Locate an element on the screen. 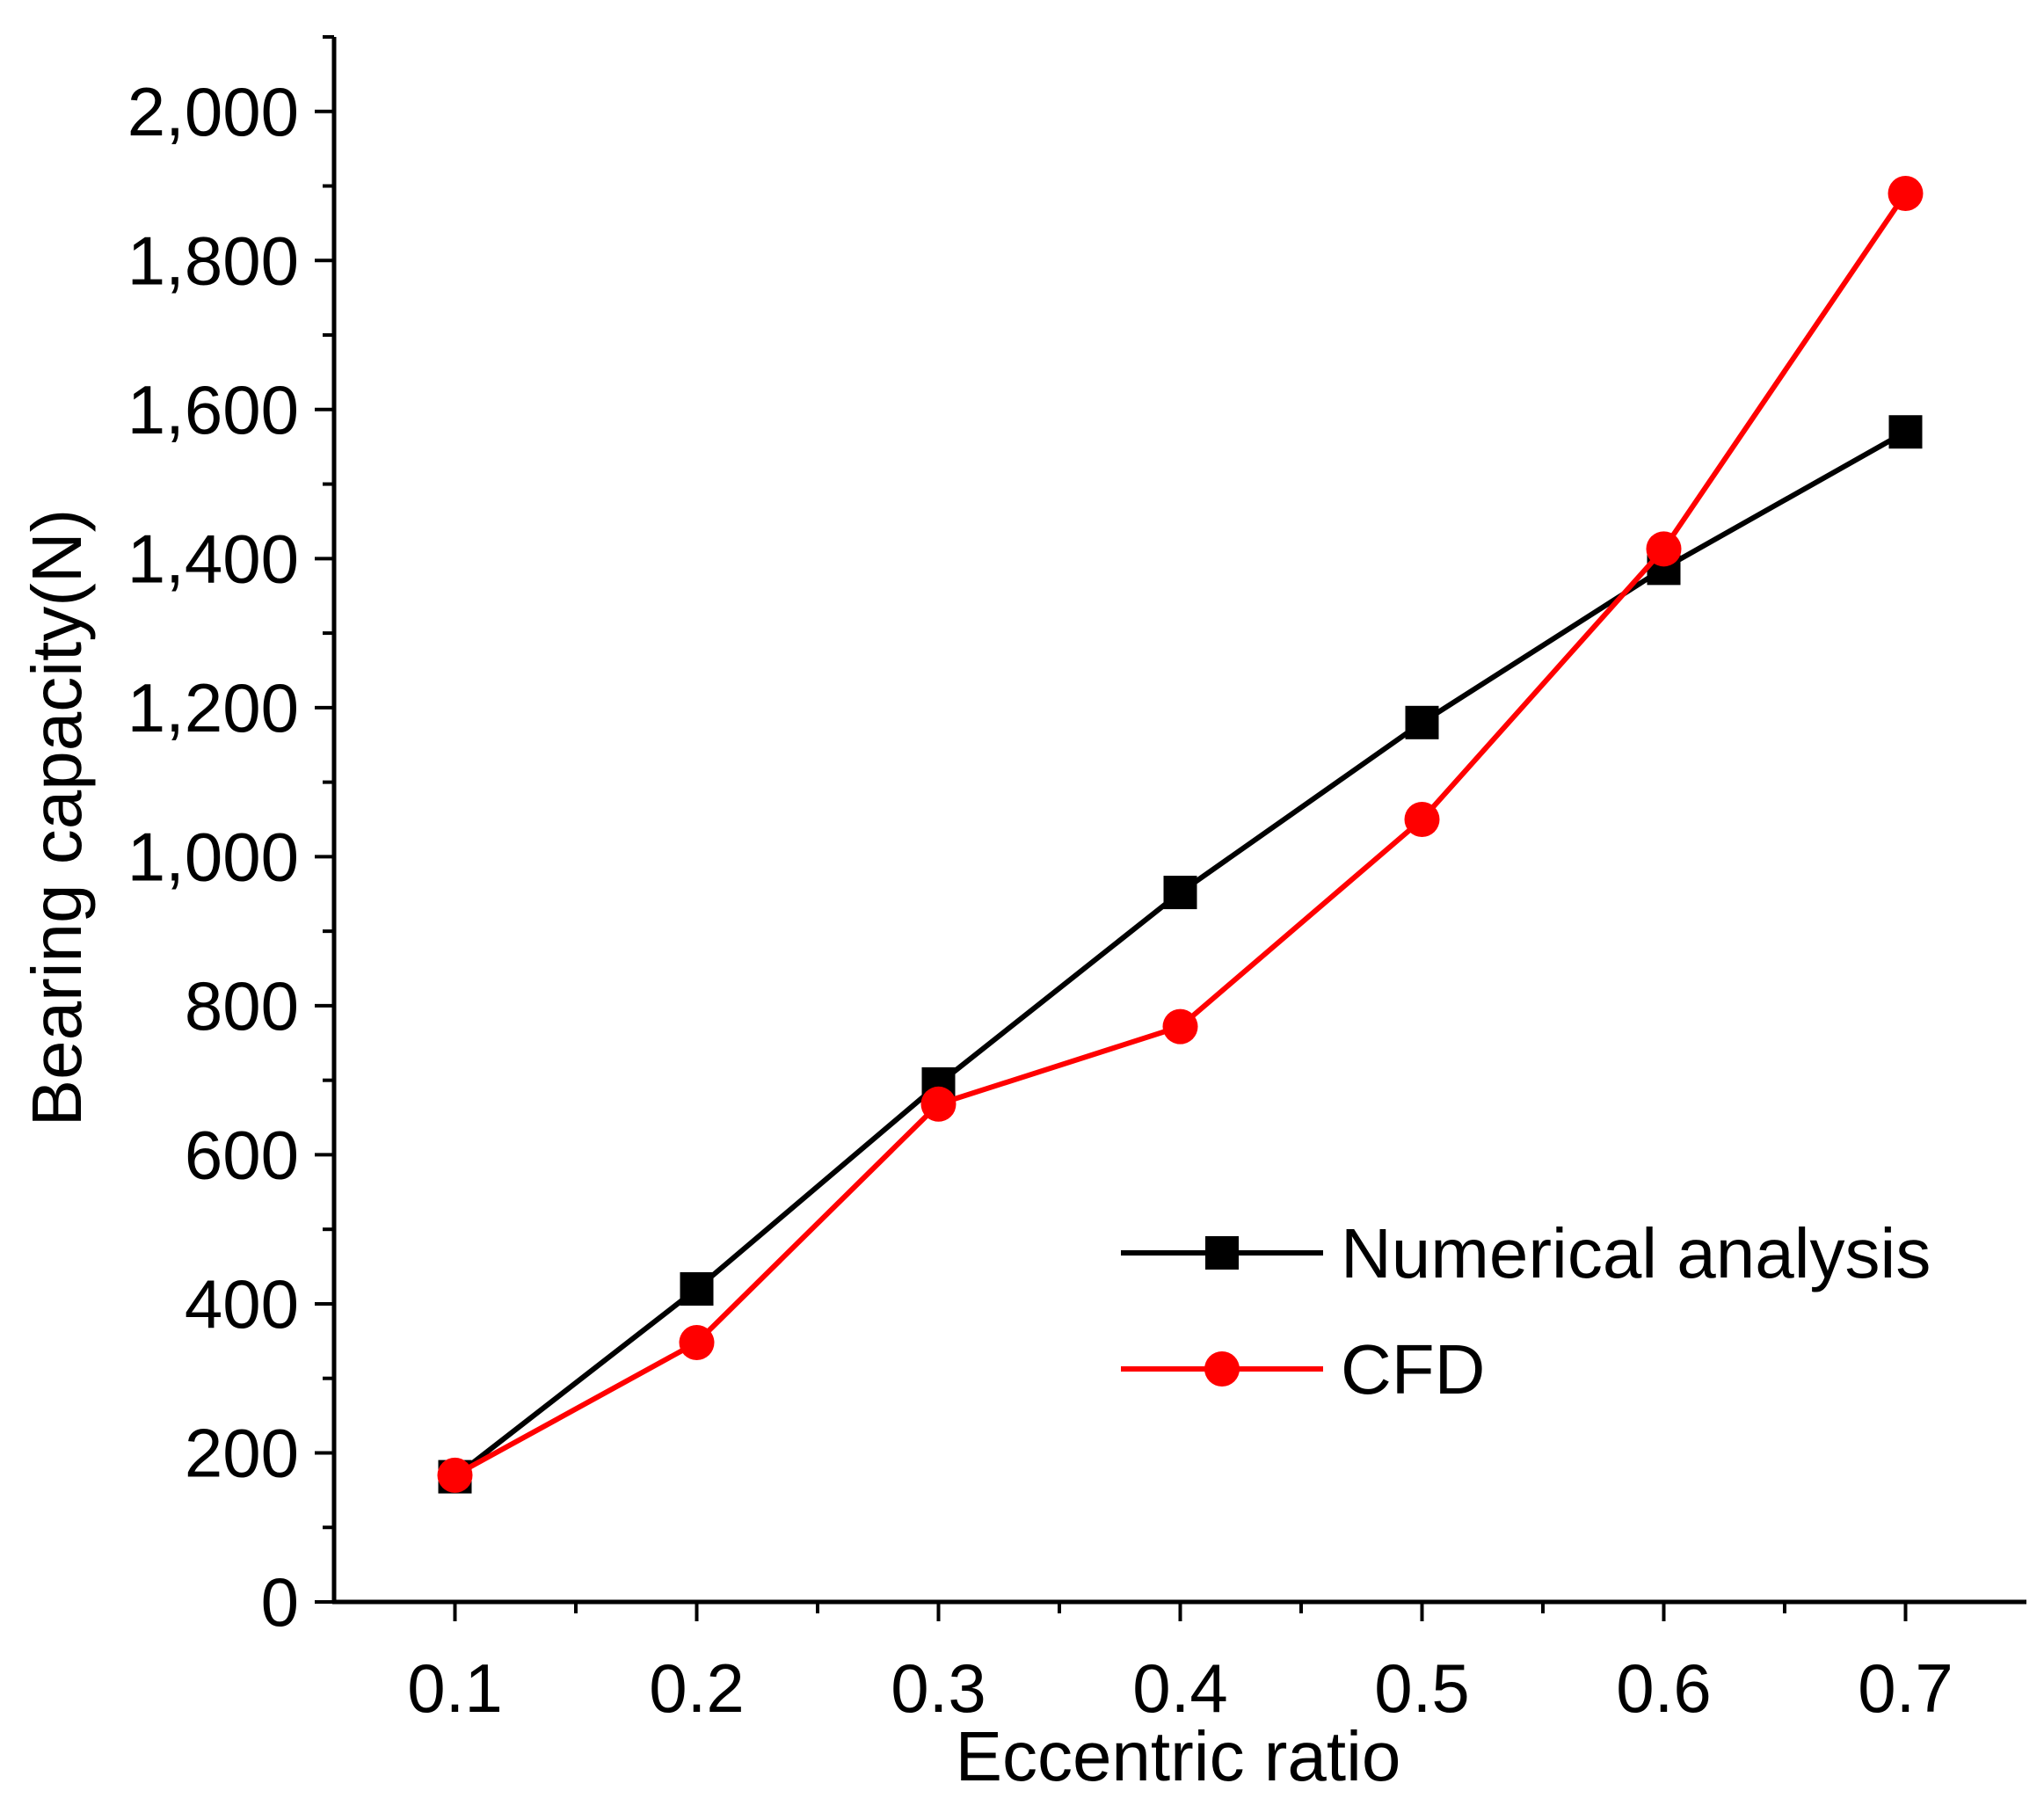  legend-square-marker is located at coordinates (1222, 1253).